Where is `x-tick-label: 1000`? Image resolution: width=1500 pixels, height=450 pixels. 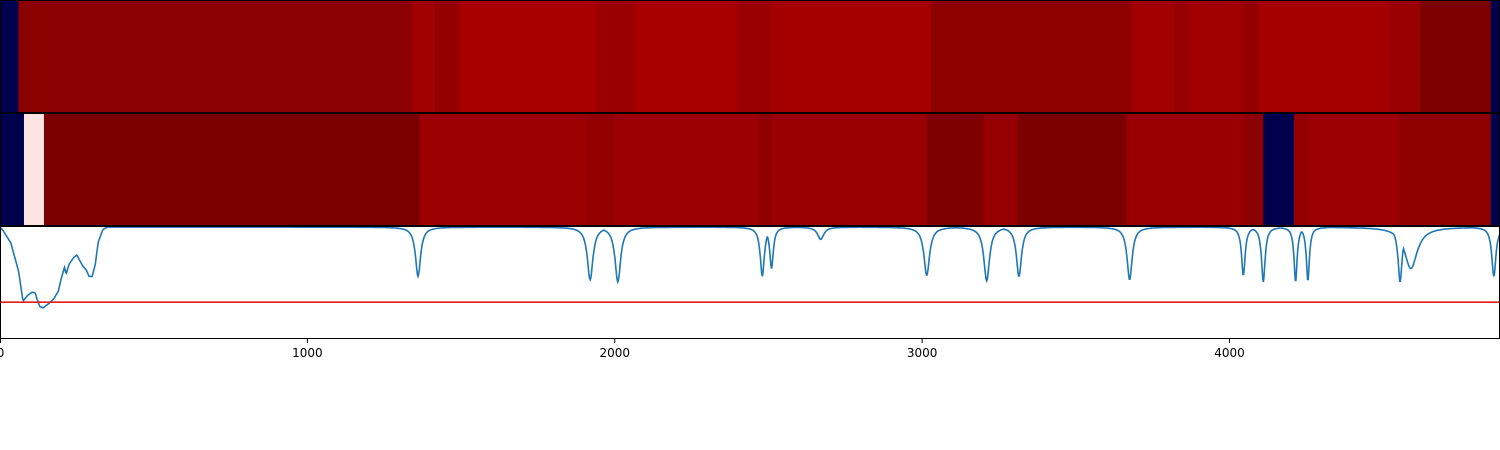
x-tick-label: 1000 is located at coordinates (307, 353).